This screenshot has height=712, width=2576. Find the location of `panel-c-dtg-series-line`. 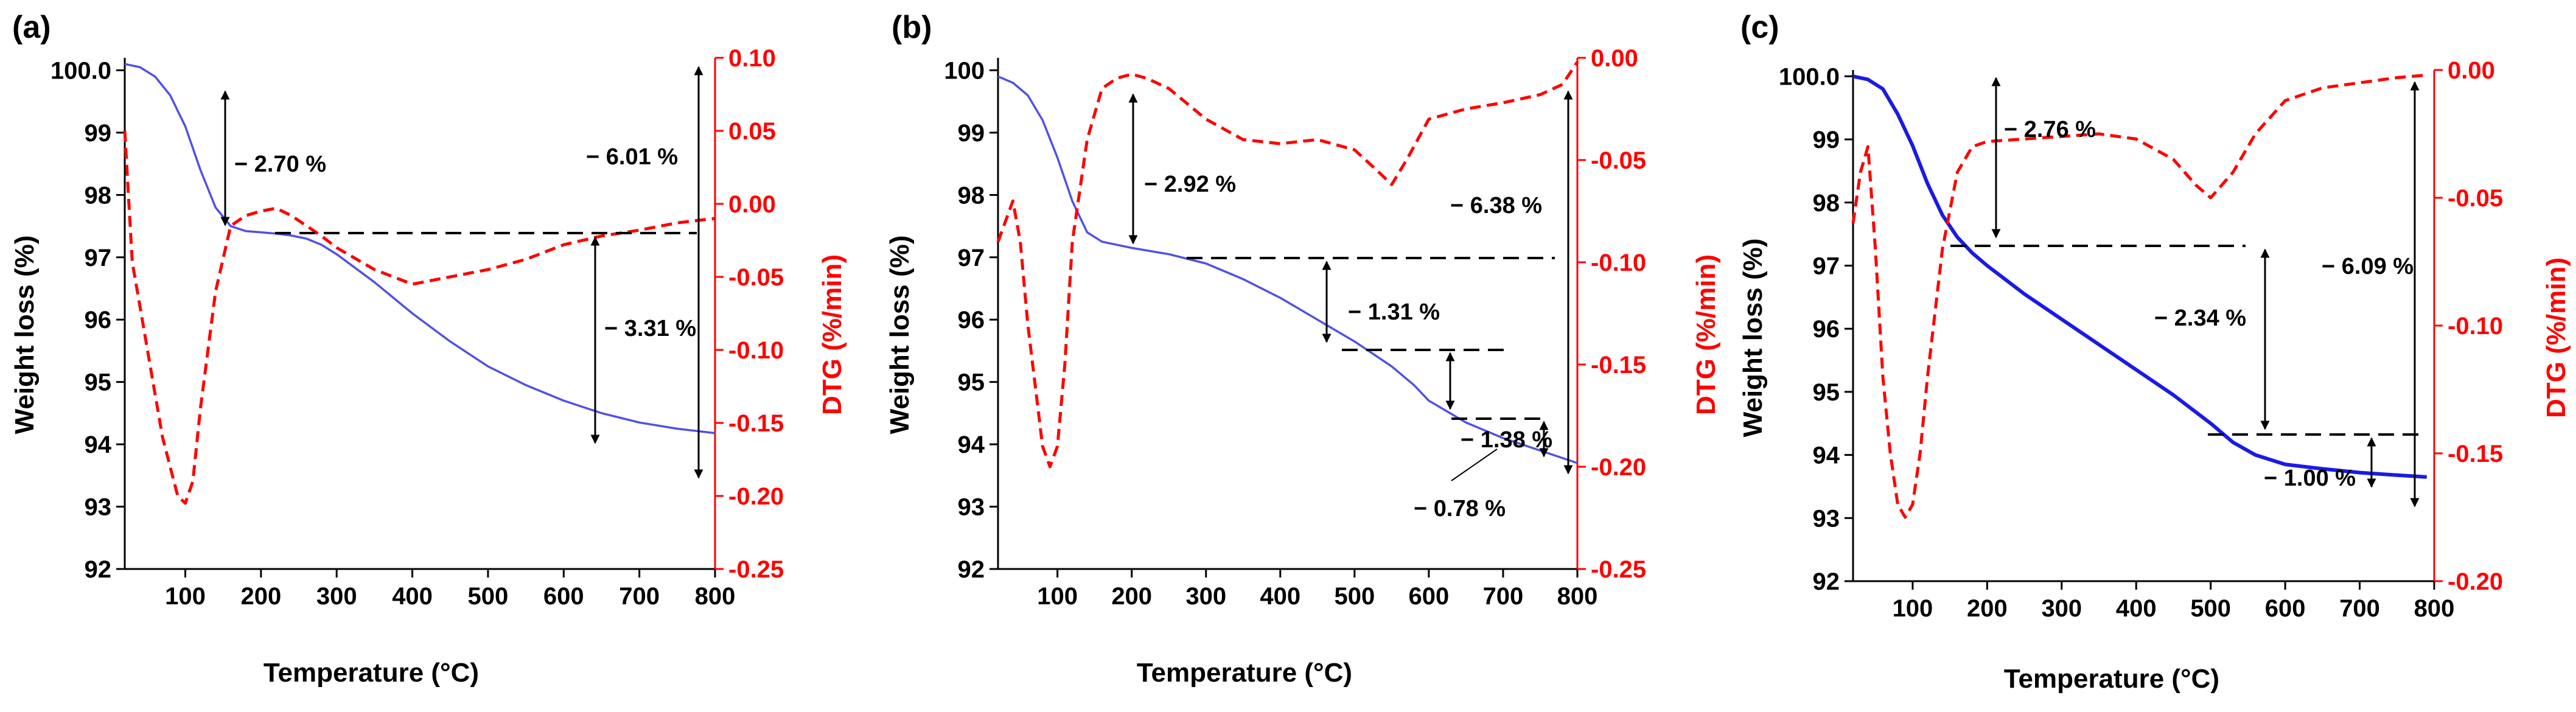

panel-c-dtg-series-line is located at coordinates (2139, 296).